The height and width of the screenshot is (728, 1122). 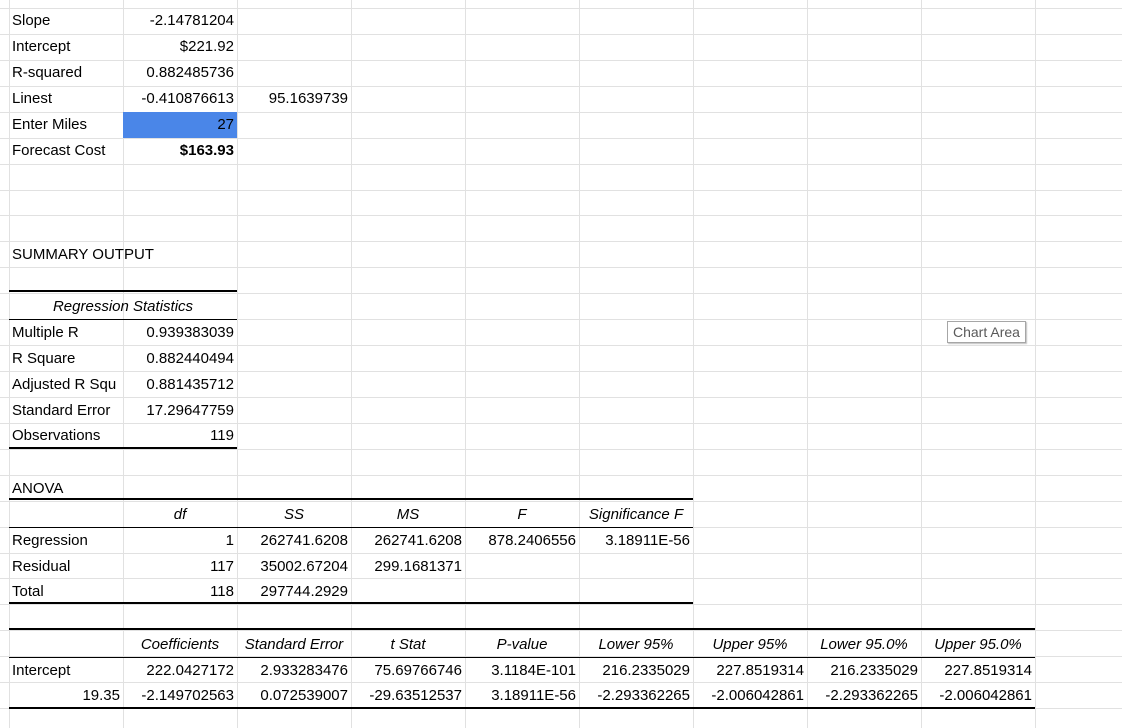 What do you see at coordinates (978, 644) in the screenshot?
I see `coef-header: Upper 95.0%` at bounding box center [978, 644].